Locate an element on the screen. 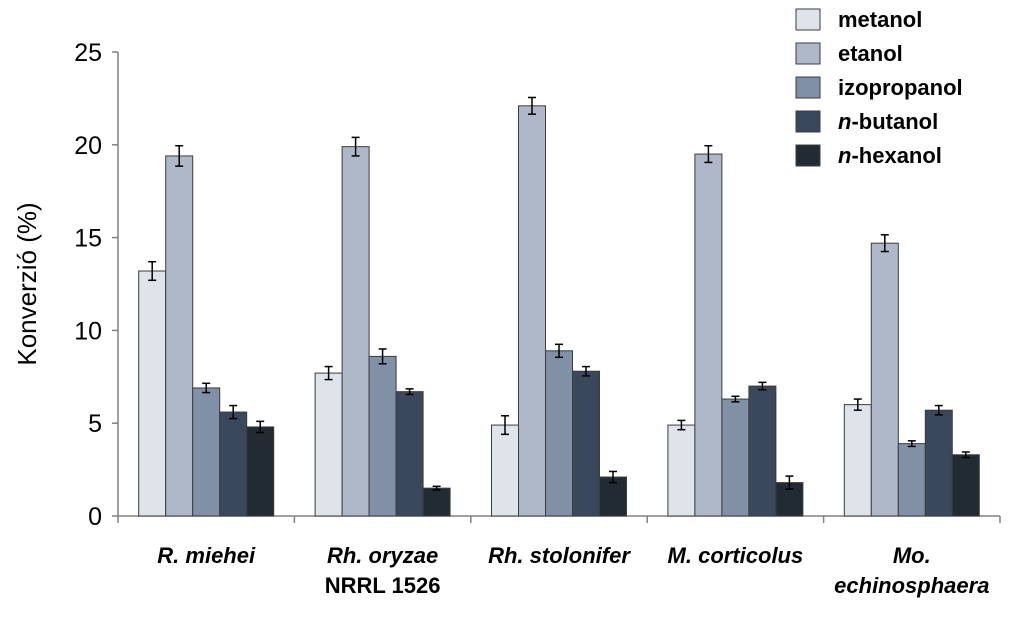 This screenshot has height=620, width=1024. legend-label: n-hexanol is located at coordinates (890, 155).